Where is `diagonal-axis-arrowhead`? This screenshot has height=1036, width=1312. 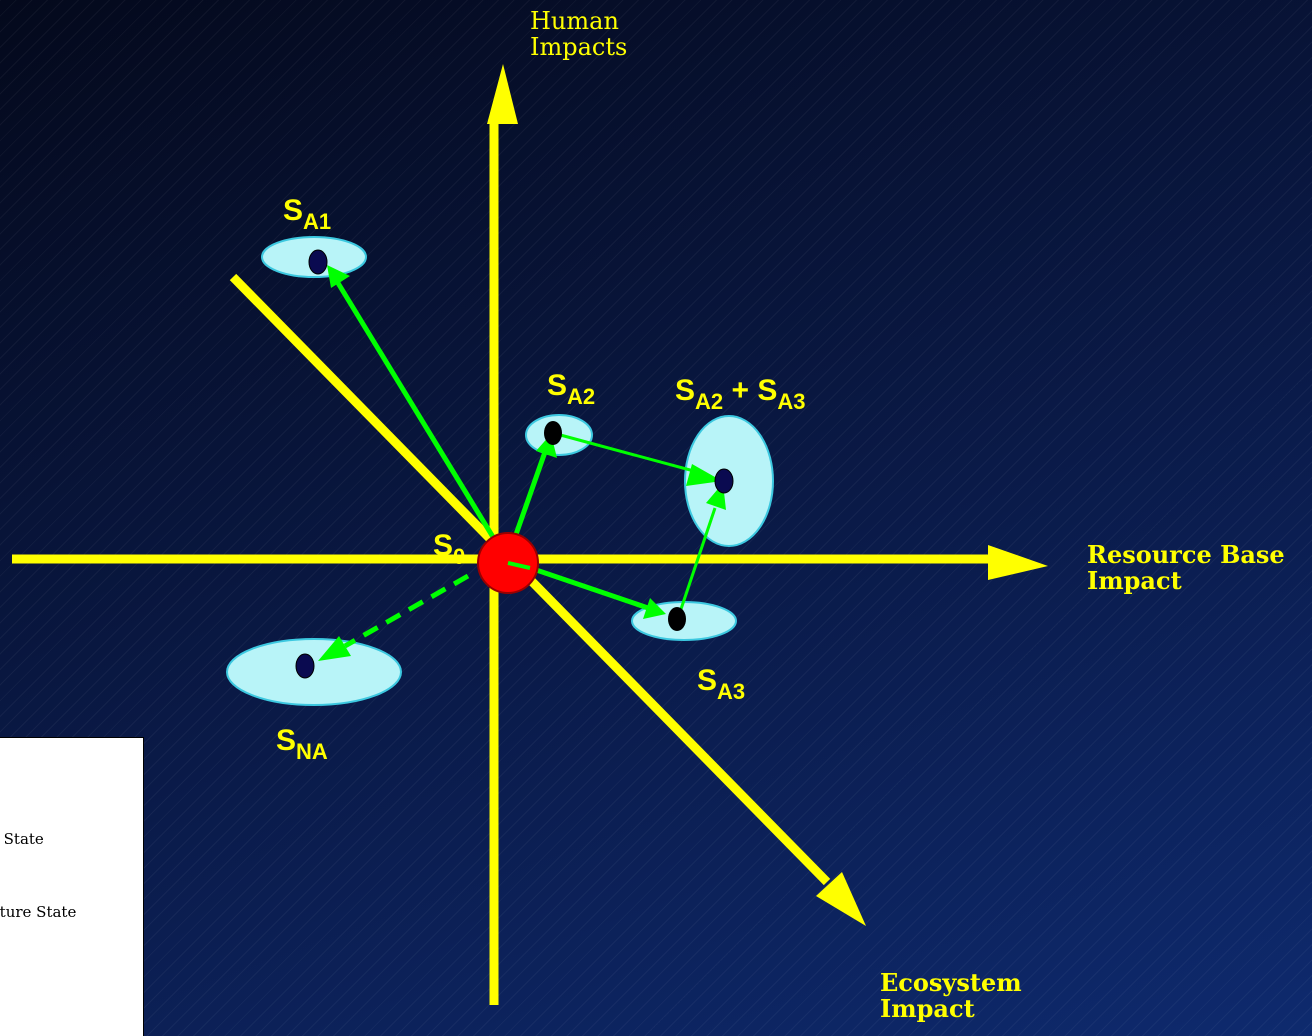 diagonal-axis-arrowhead is located at coordinates (841, 899).